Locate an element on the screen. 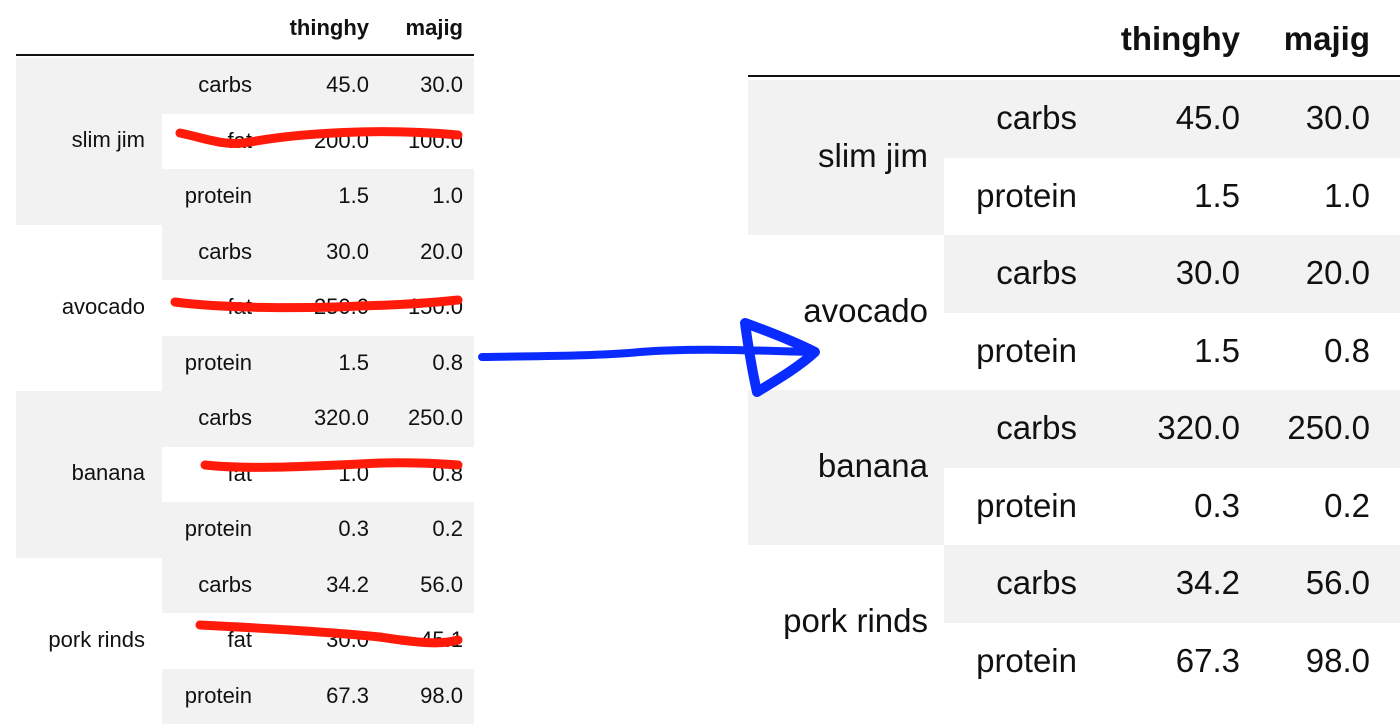 Image resolution: width=1400 pixels, height=727 pixels. arrow-head-icon is located at coordinates (780, 357).